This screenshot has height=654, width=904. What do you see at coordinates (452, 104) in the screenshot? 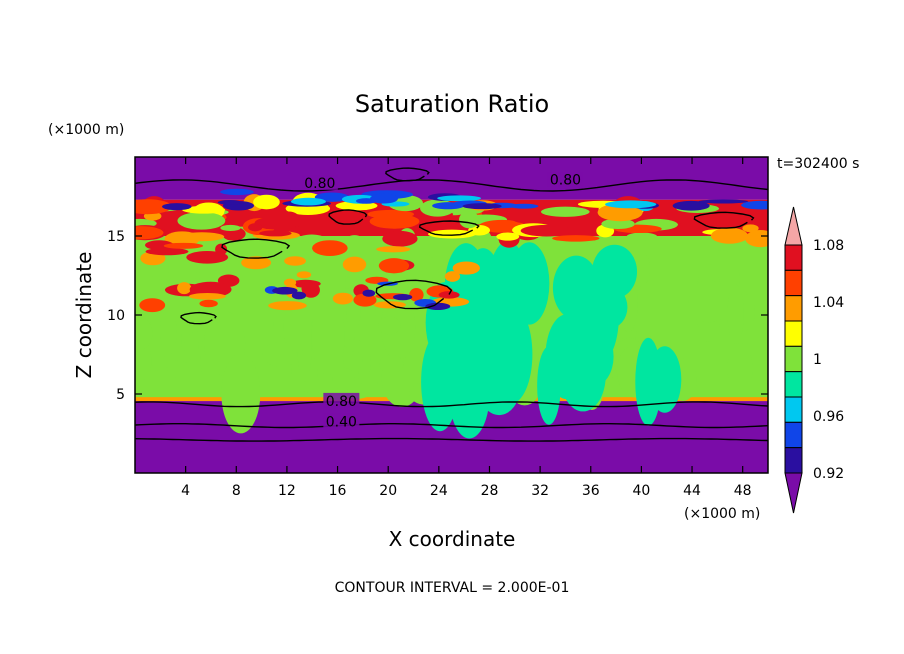
I see `chart-title: Saturation Ratio` at bounding box center [452, 104].